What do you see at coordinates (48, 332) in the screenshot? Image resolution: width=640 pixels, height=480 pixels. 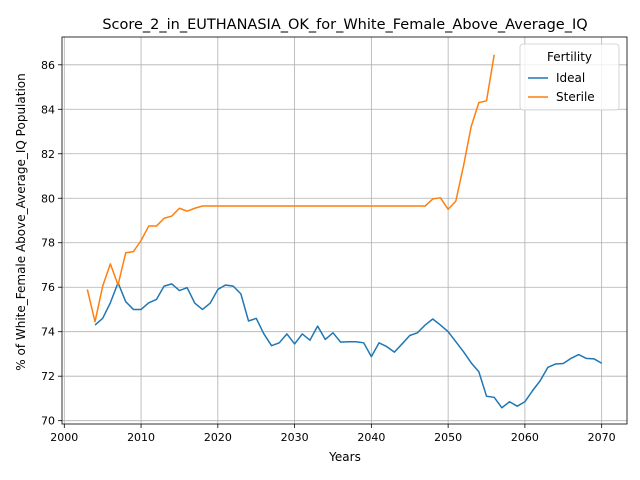 I see `y-tick-label: 74` at bounding box center [48, 332].